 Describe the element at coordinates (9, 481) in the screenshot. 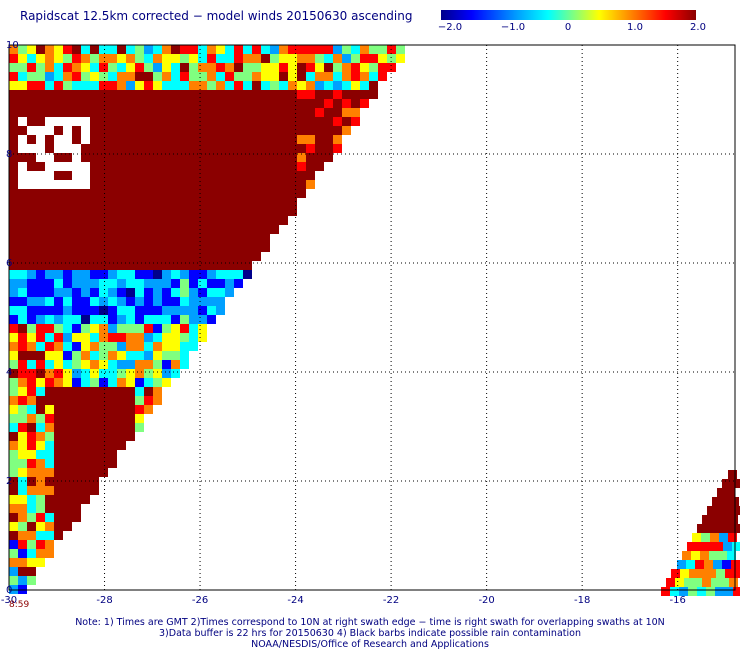

I see `latitude-tick-label: 2` at that location.